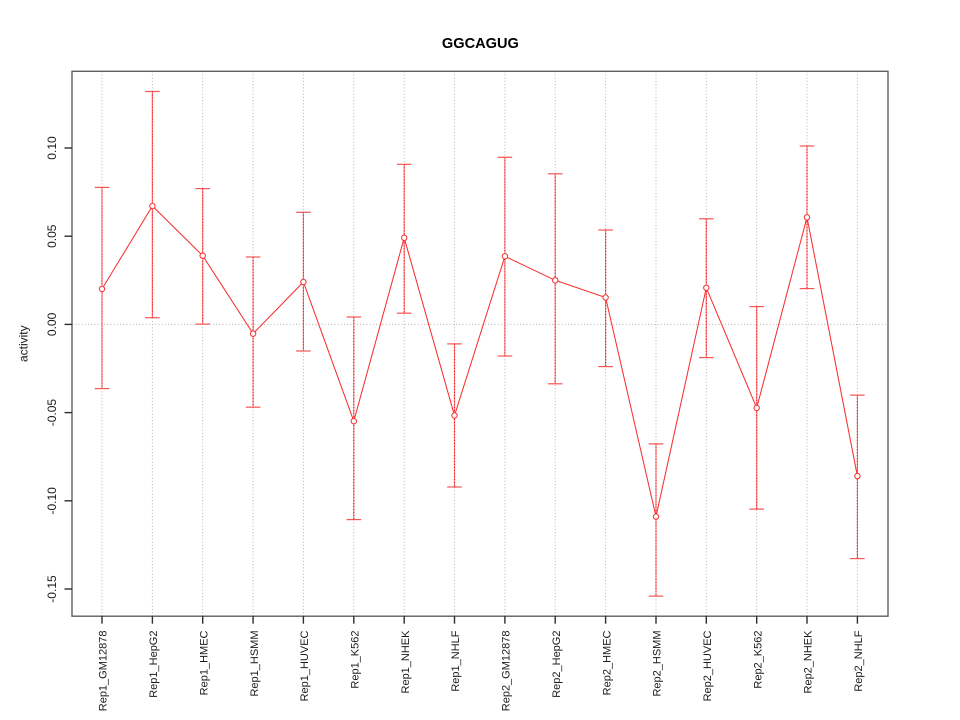  Describe the element at coordinates (507, 671) in the screenshot. I see `svg-text: Rep2_GM12878` at that location.